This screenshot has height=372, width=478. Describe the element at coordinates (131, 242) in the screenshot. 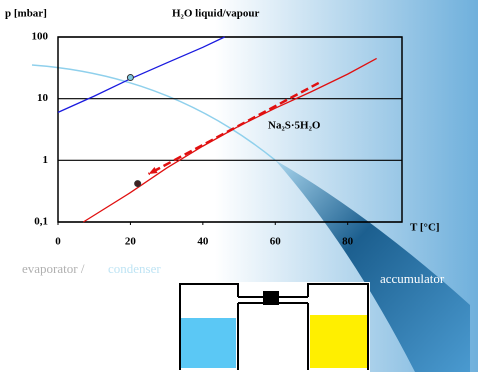

I see `x-tick-label: 20` at that location.